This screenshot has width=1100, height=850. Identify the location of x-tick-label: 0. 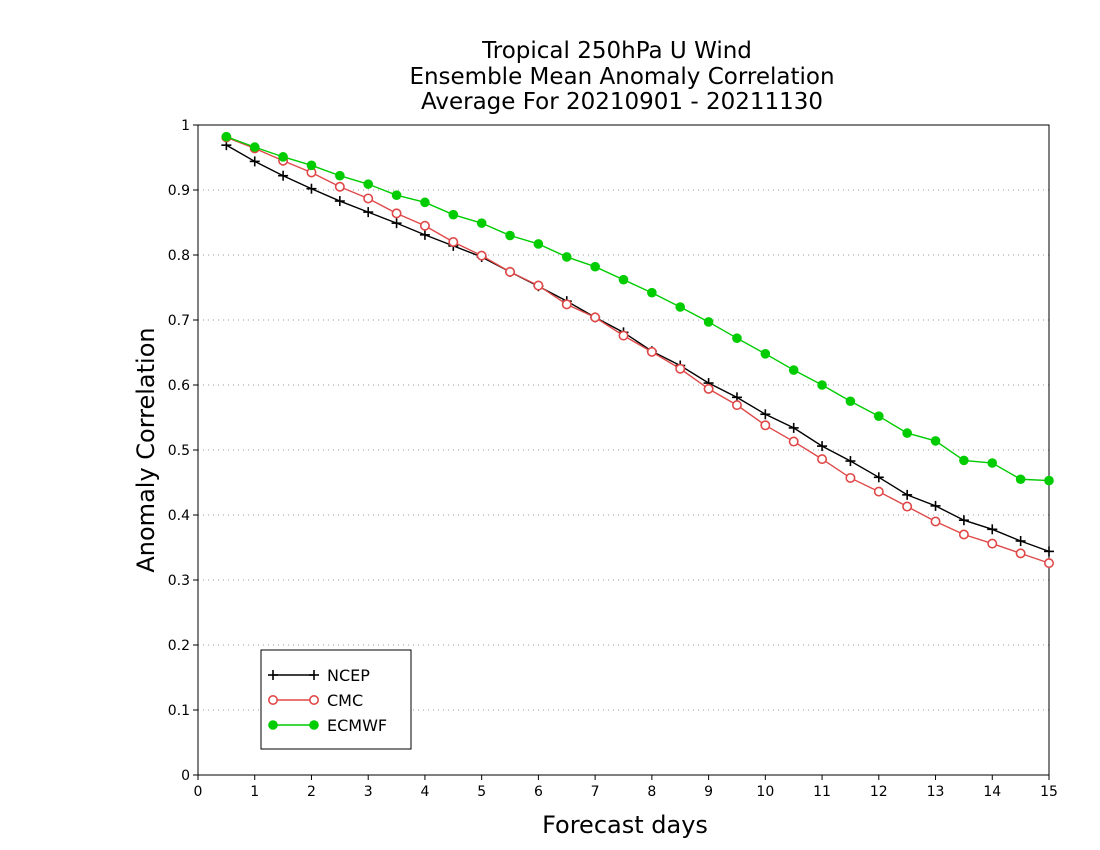
(198, 792).